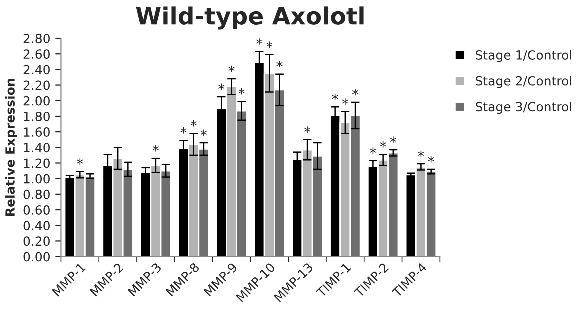 Image resolution: width=583 pixels, height=321 pixels. I want to click on y-tick-label: 1.20, so click(37, 163).